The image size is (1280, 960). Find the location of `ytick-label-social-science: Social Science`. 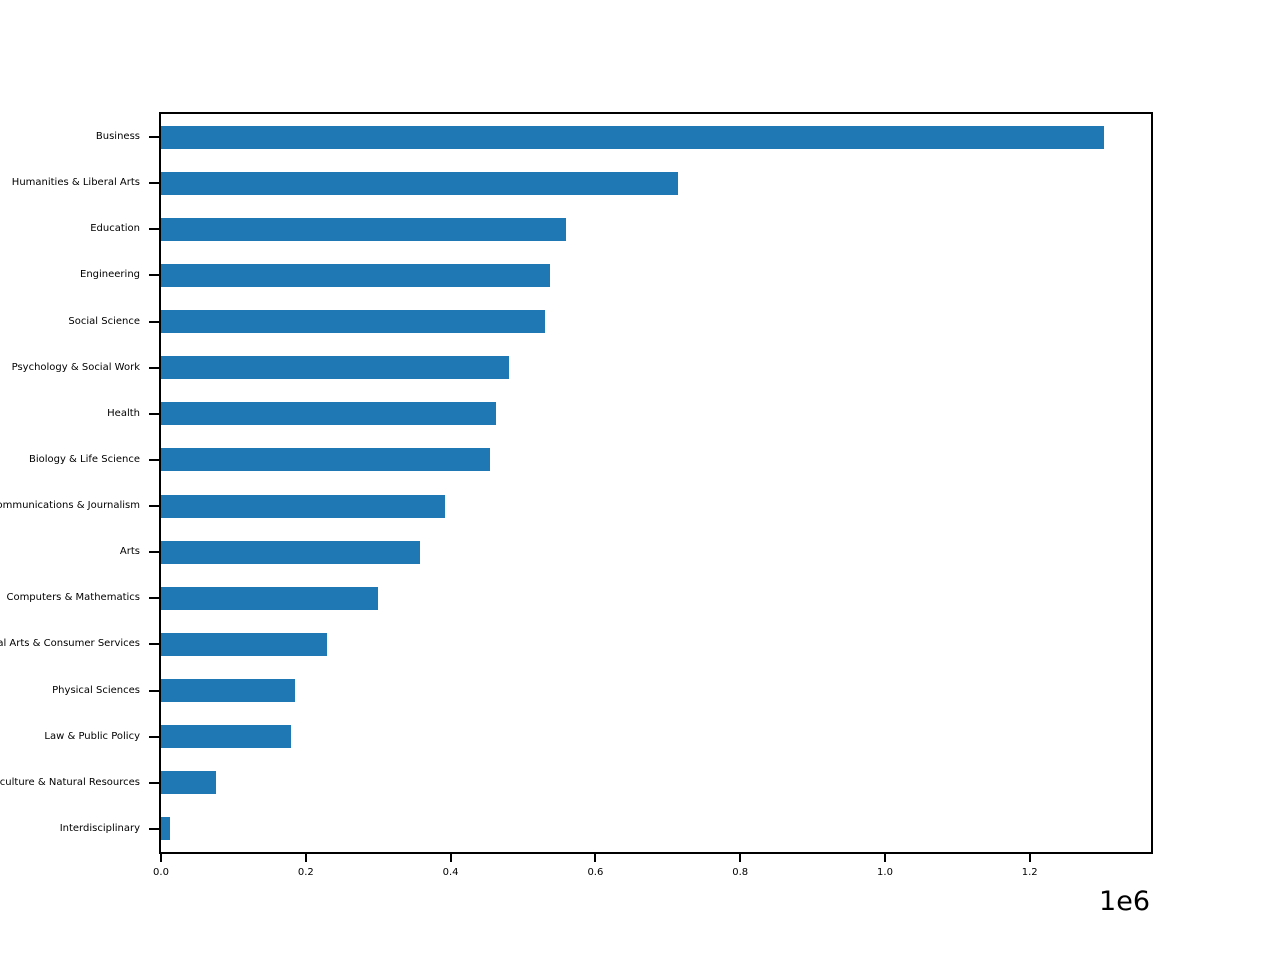

ytick-label-social-science: Social Science is located at coordinates (104, 321).